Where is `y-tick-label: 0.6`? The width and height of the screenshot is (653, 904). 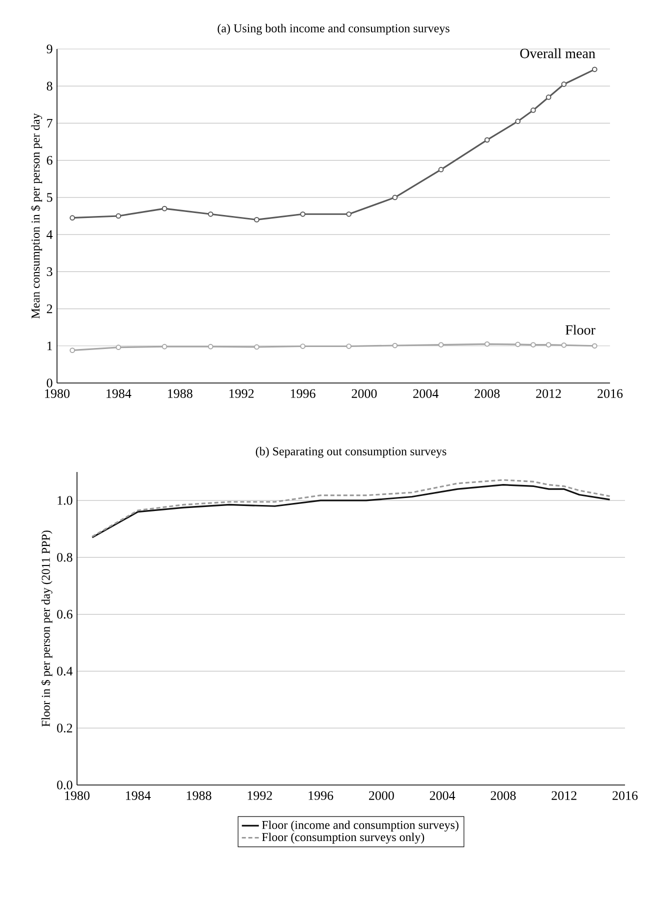
y-tick-label: 0.6 is located at coordinates (64, 614).